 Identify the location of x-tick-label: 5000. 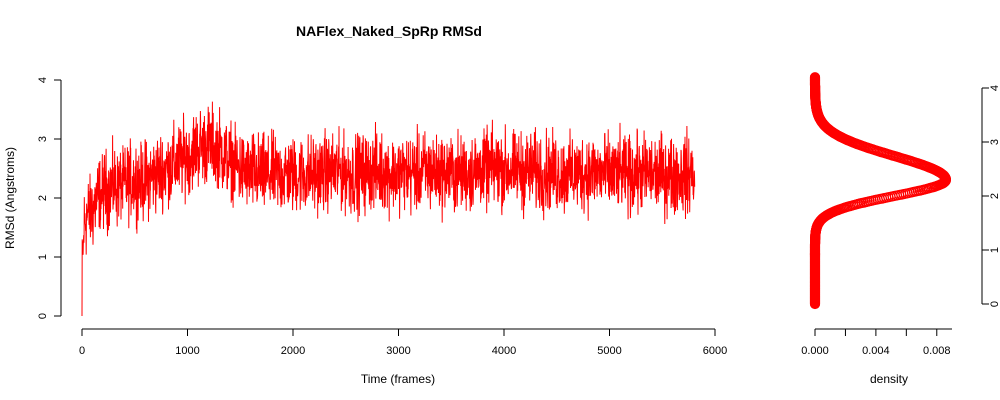
(609, 351).